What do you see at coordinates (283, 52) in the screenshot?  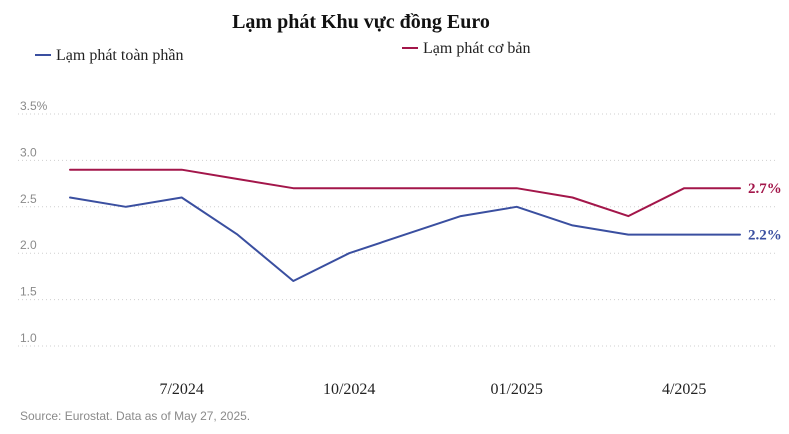 I see `legend: Lạm phát toàn phần Lạm phát cơ bản` at bounding box center [283, 52].